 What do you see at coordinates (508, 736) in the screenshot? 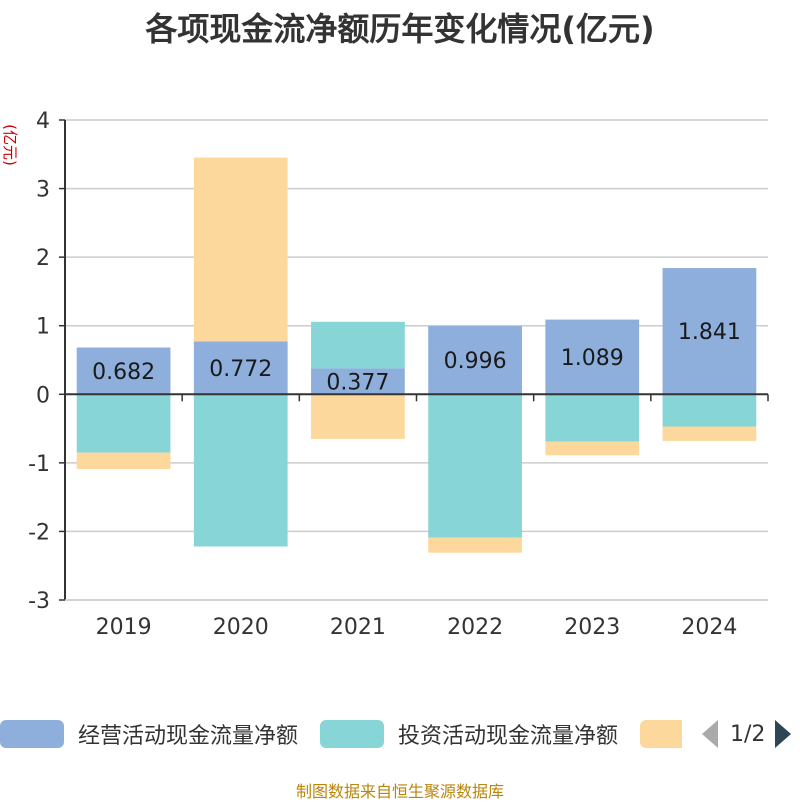
I see `legend-label-investing: 投资活动现金流量净额` at bounding box center [508, 736].